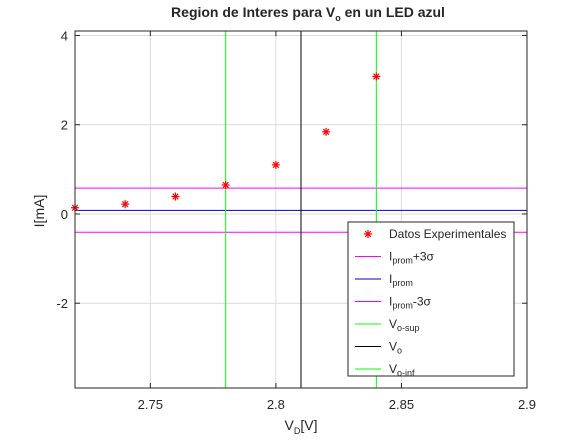 This screenshot has width=581, height=441. What do you see at coordinates (39, 211) in the screenshot?
I see `y-axis-label: I[mA]` at bounding box center [39, 211].